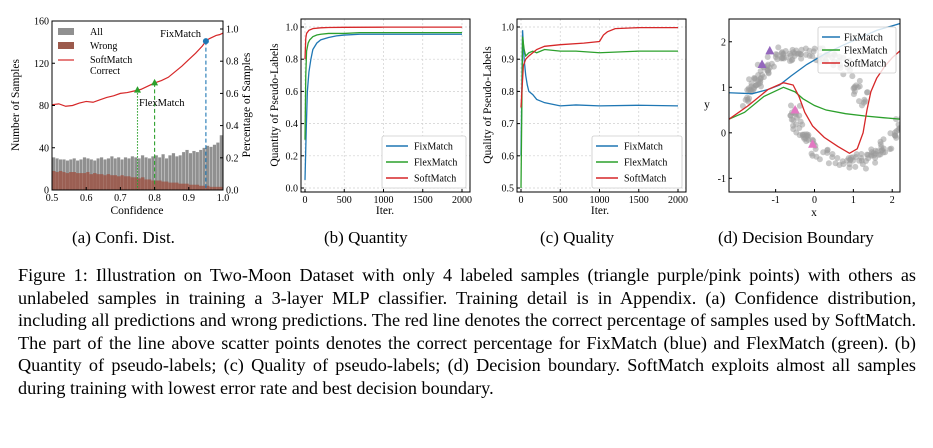 The width and height of the screenshot is (933, 448). I want to click on y-tick-label: 120, so click(41, 64).